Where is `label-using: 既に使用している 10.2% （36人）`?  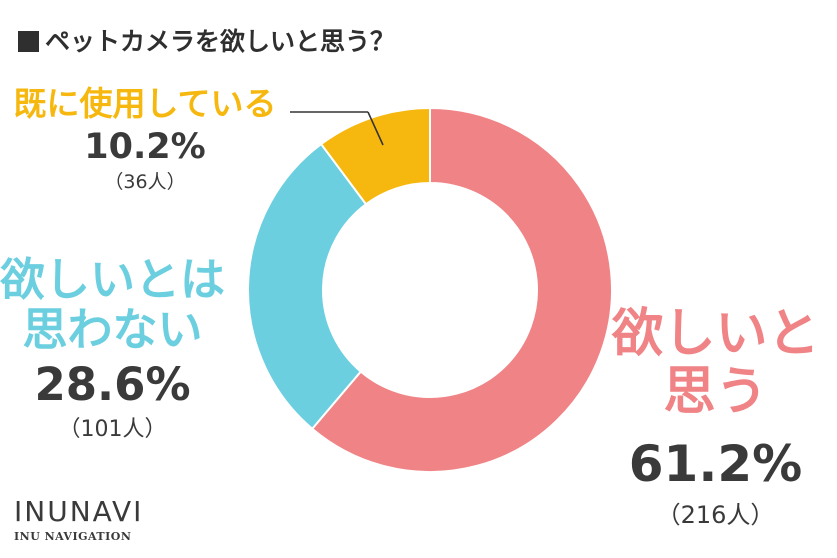
label-using: 既に使用している 10.2% （36人） is located at coordinates (145, 139).